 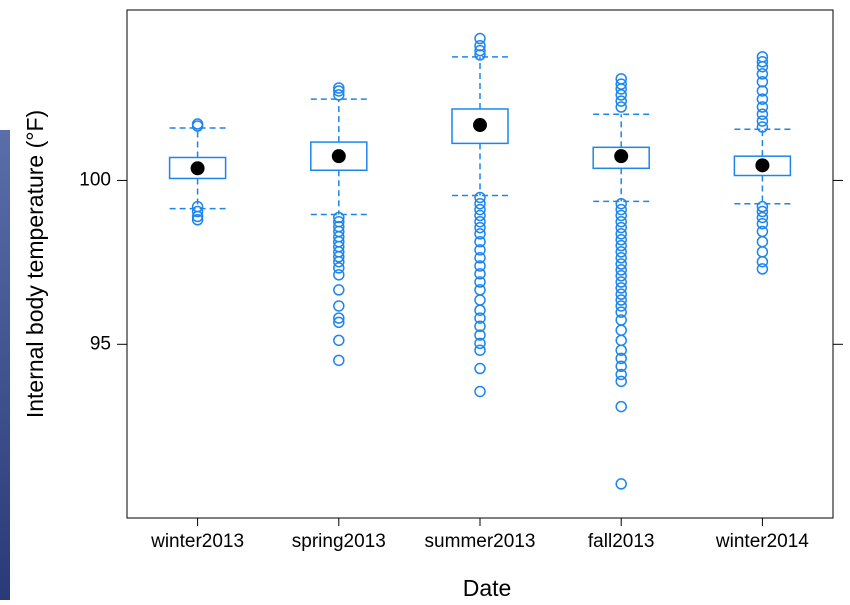 What do you see at coordinates (480, 541) in the screenshot?
I see `x-tick-label: summer2013` at bounding box center [480, 541].